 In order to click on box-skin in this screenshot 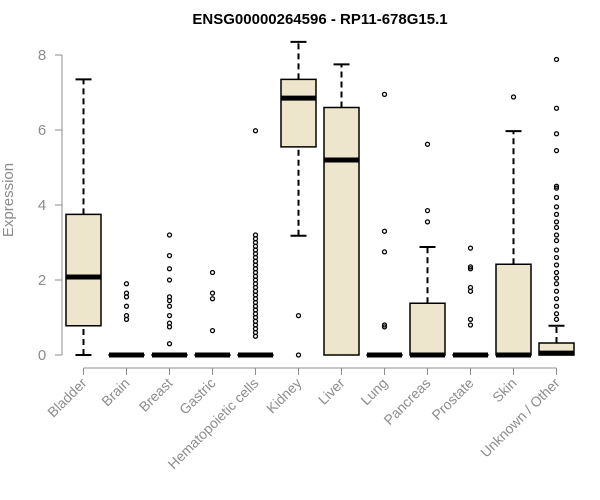, I will do `click(513, 226)`.